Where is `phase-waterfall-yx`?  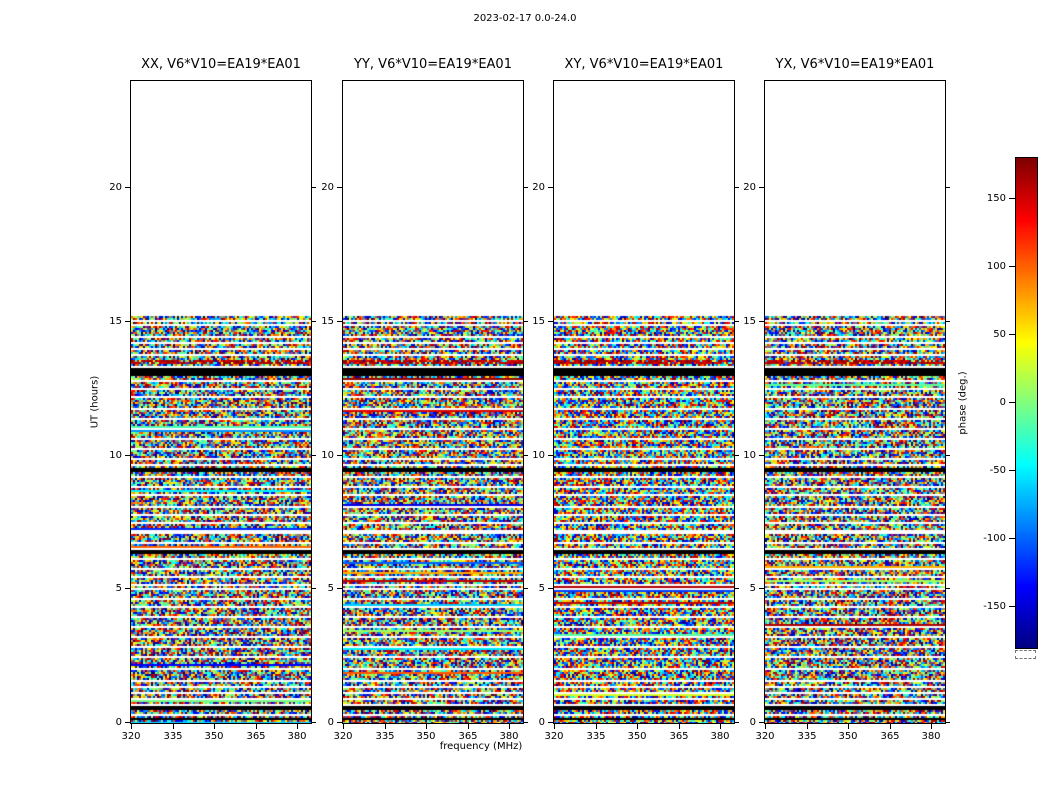 phase-waterfall-yx is located at coordinates (855, 402).